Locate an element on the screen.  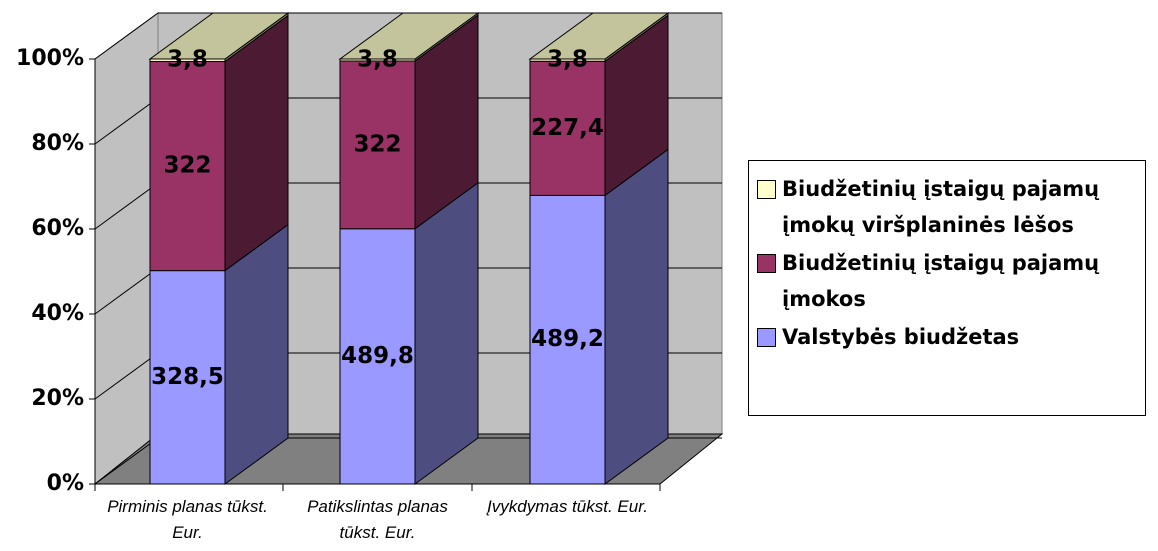
y-tick-label: 60% is located at coordinates (57, 228).